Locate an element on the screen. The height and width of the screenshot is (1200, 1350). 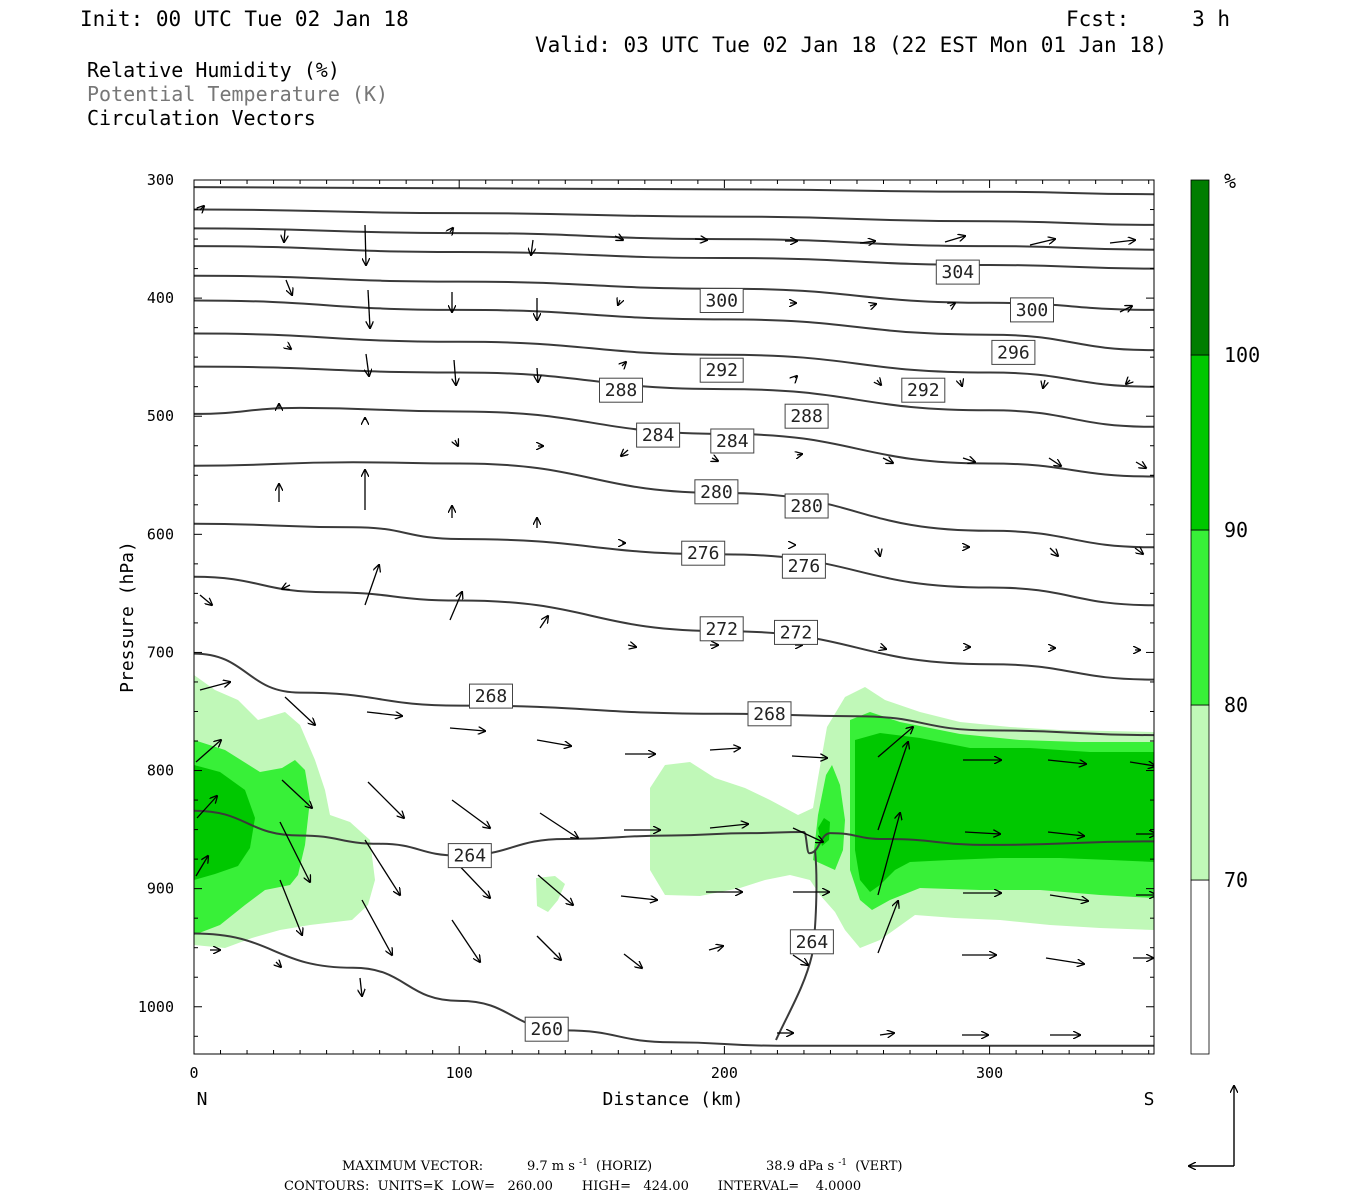
theta-line-284K is located at coordinates (674, 396).